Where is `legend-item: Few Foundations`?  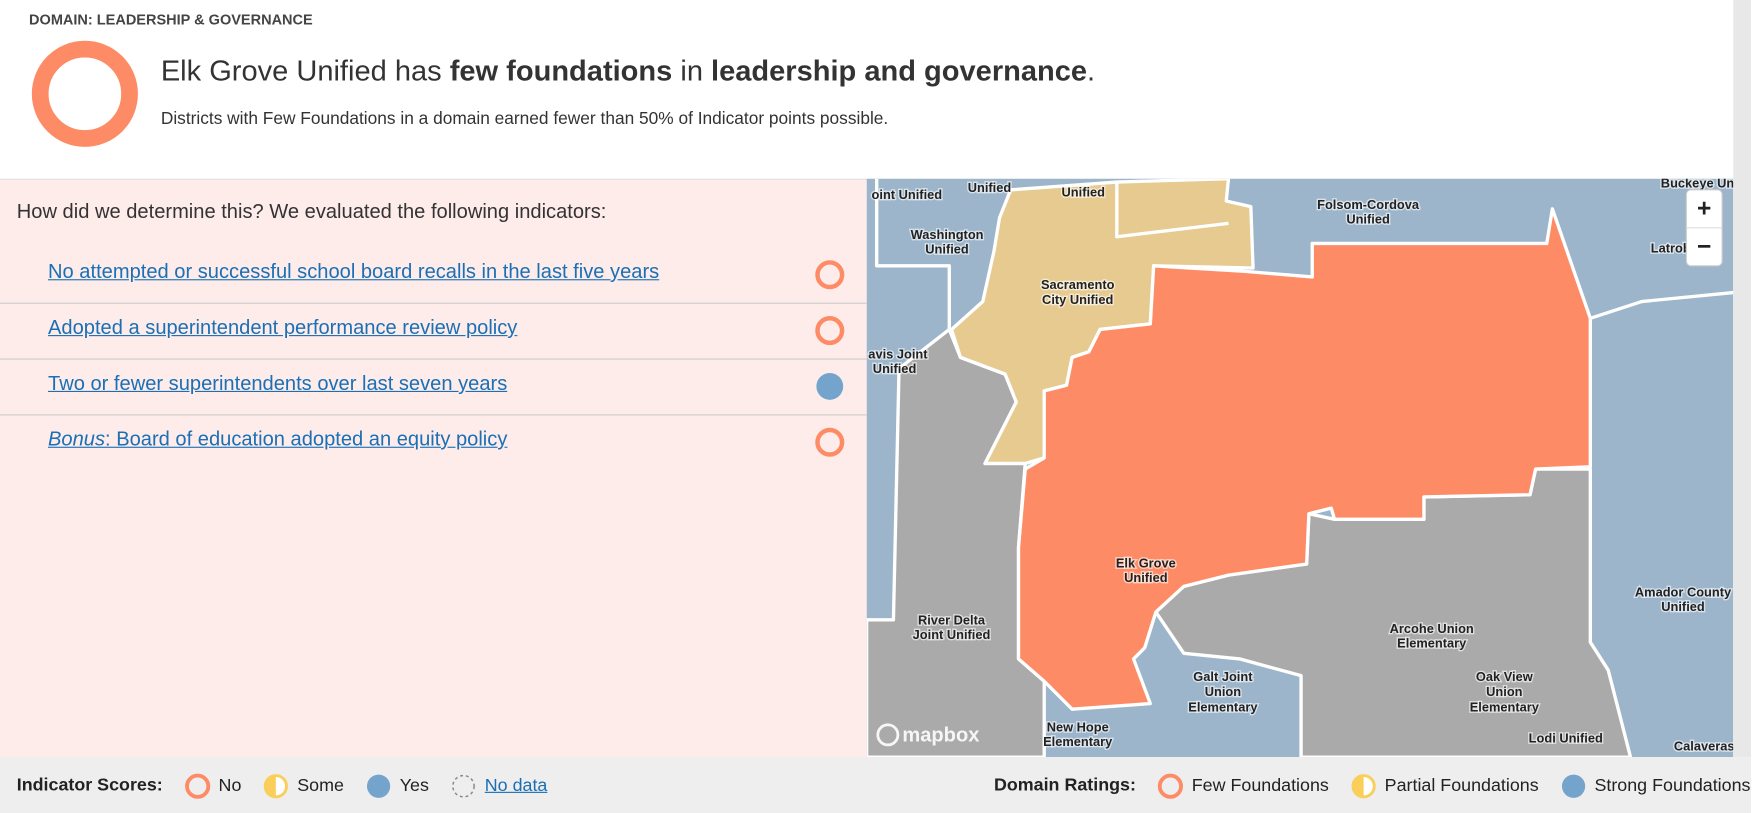
legend-item: Few Foundations is located at coordinates (1242, 786).